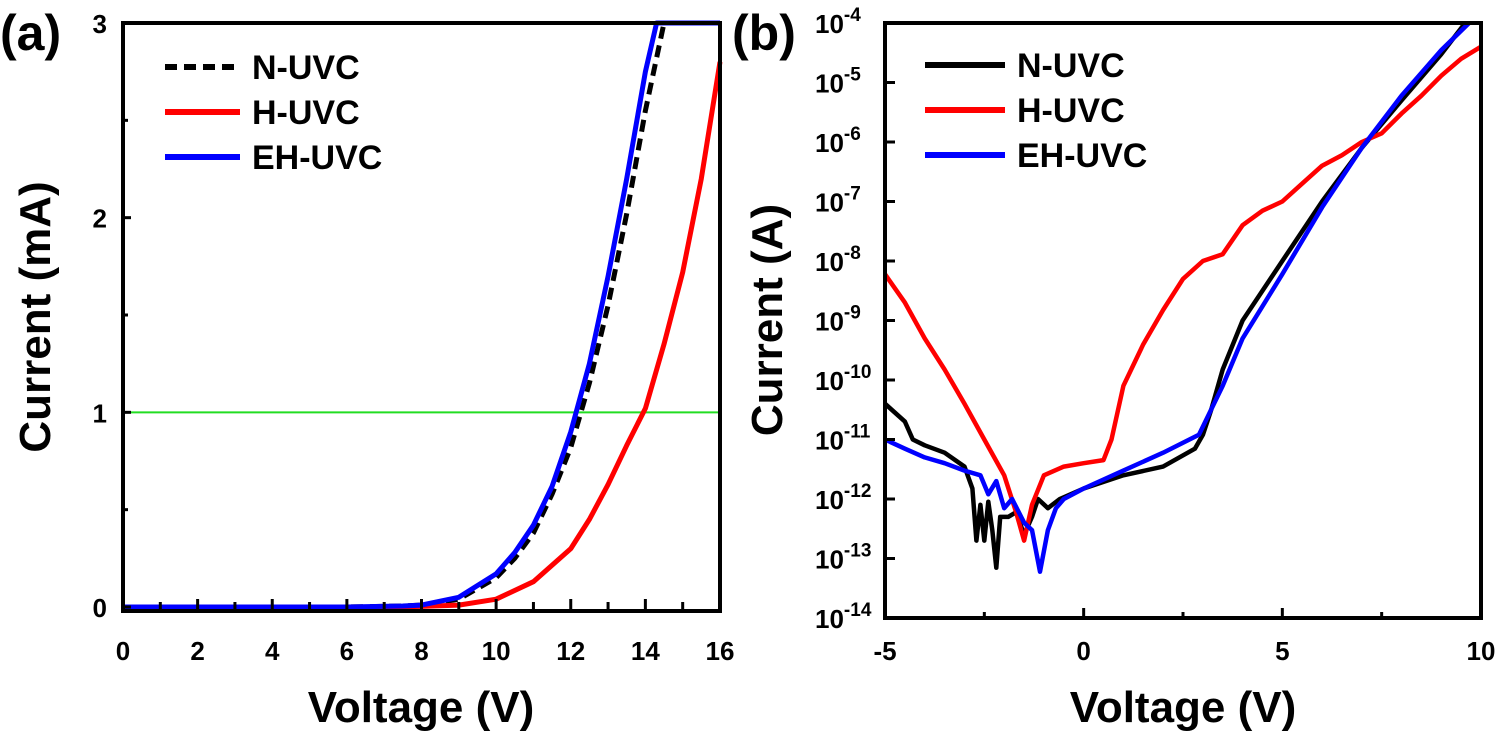 The image size is (1500, 732). I want to click on panel-b-y-tick-label: 10⁻⁶, so click(838, 141).